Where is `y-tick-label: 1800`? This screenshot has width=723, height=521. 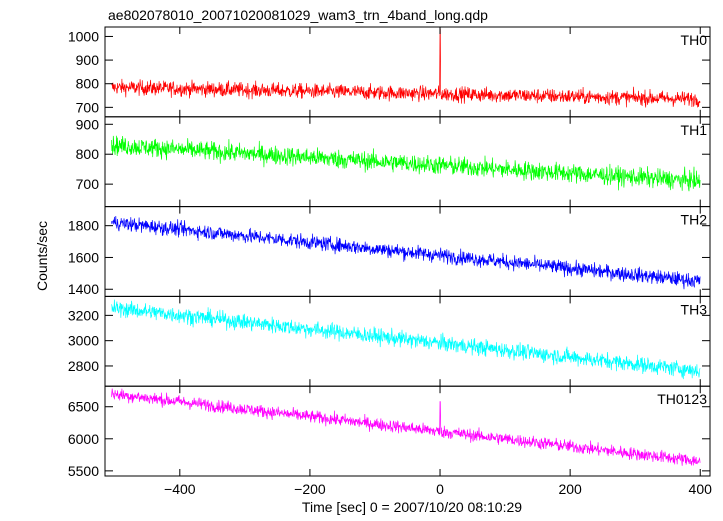
y-tick-label: 1800 is located at coordinates (83, 226).